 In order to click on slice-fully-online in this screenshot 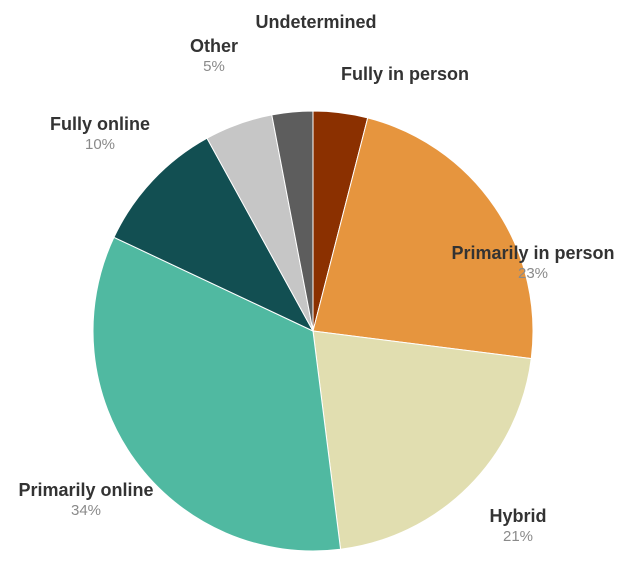, I will do `click(214, 235)`.